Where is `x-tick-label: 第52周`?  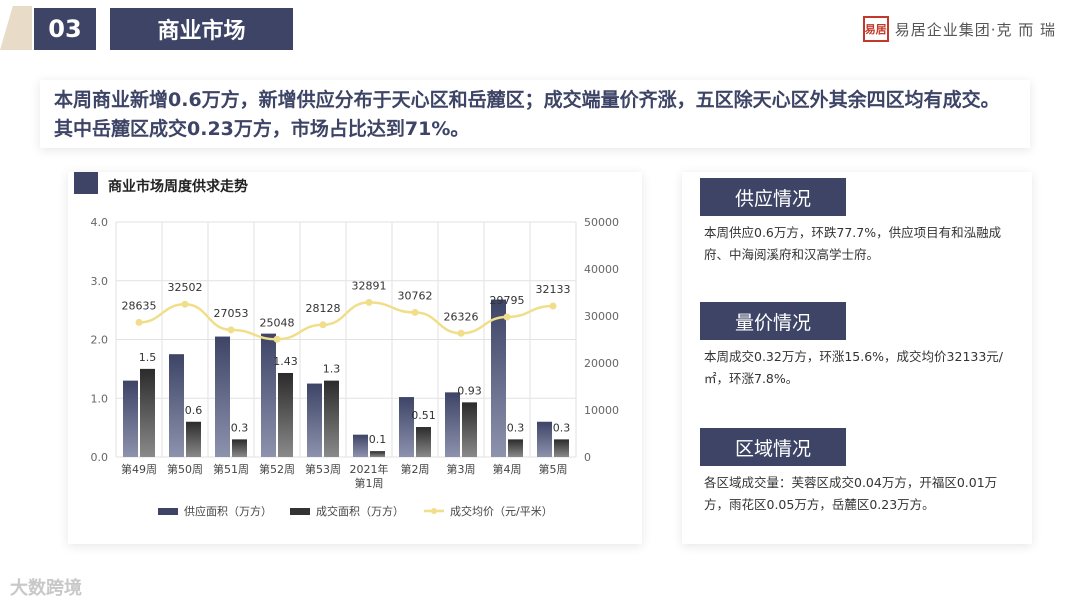 x-tick-label: 第52周 is located at coordinates (277, 469).